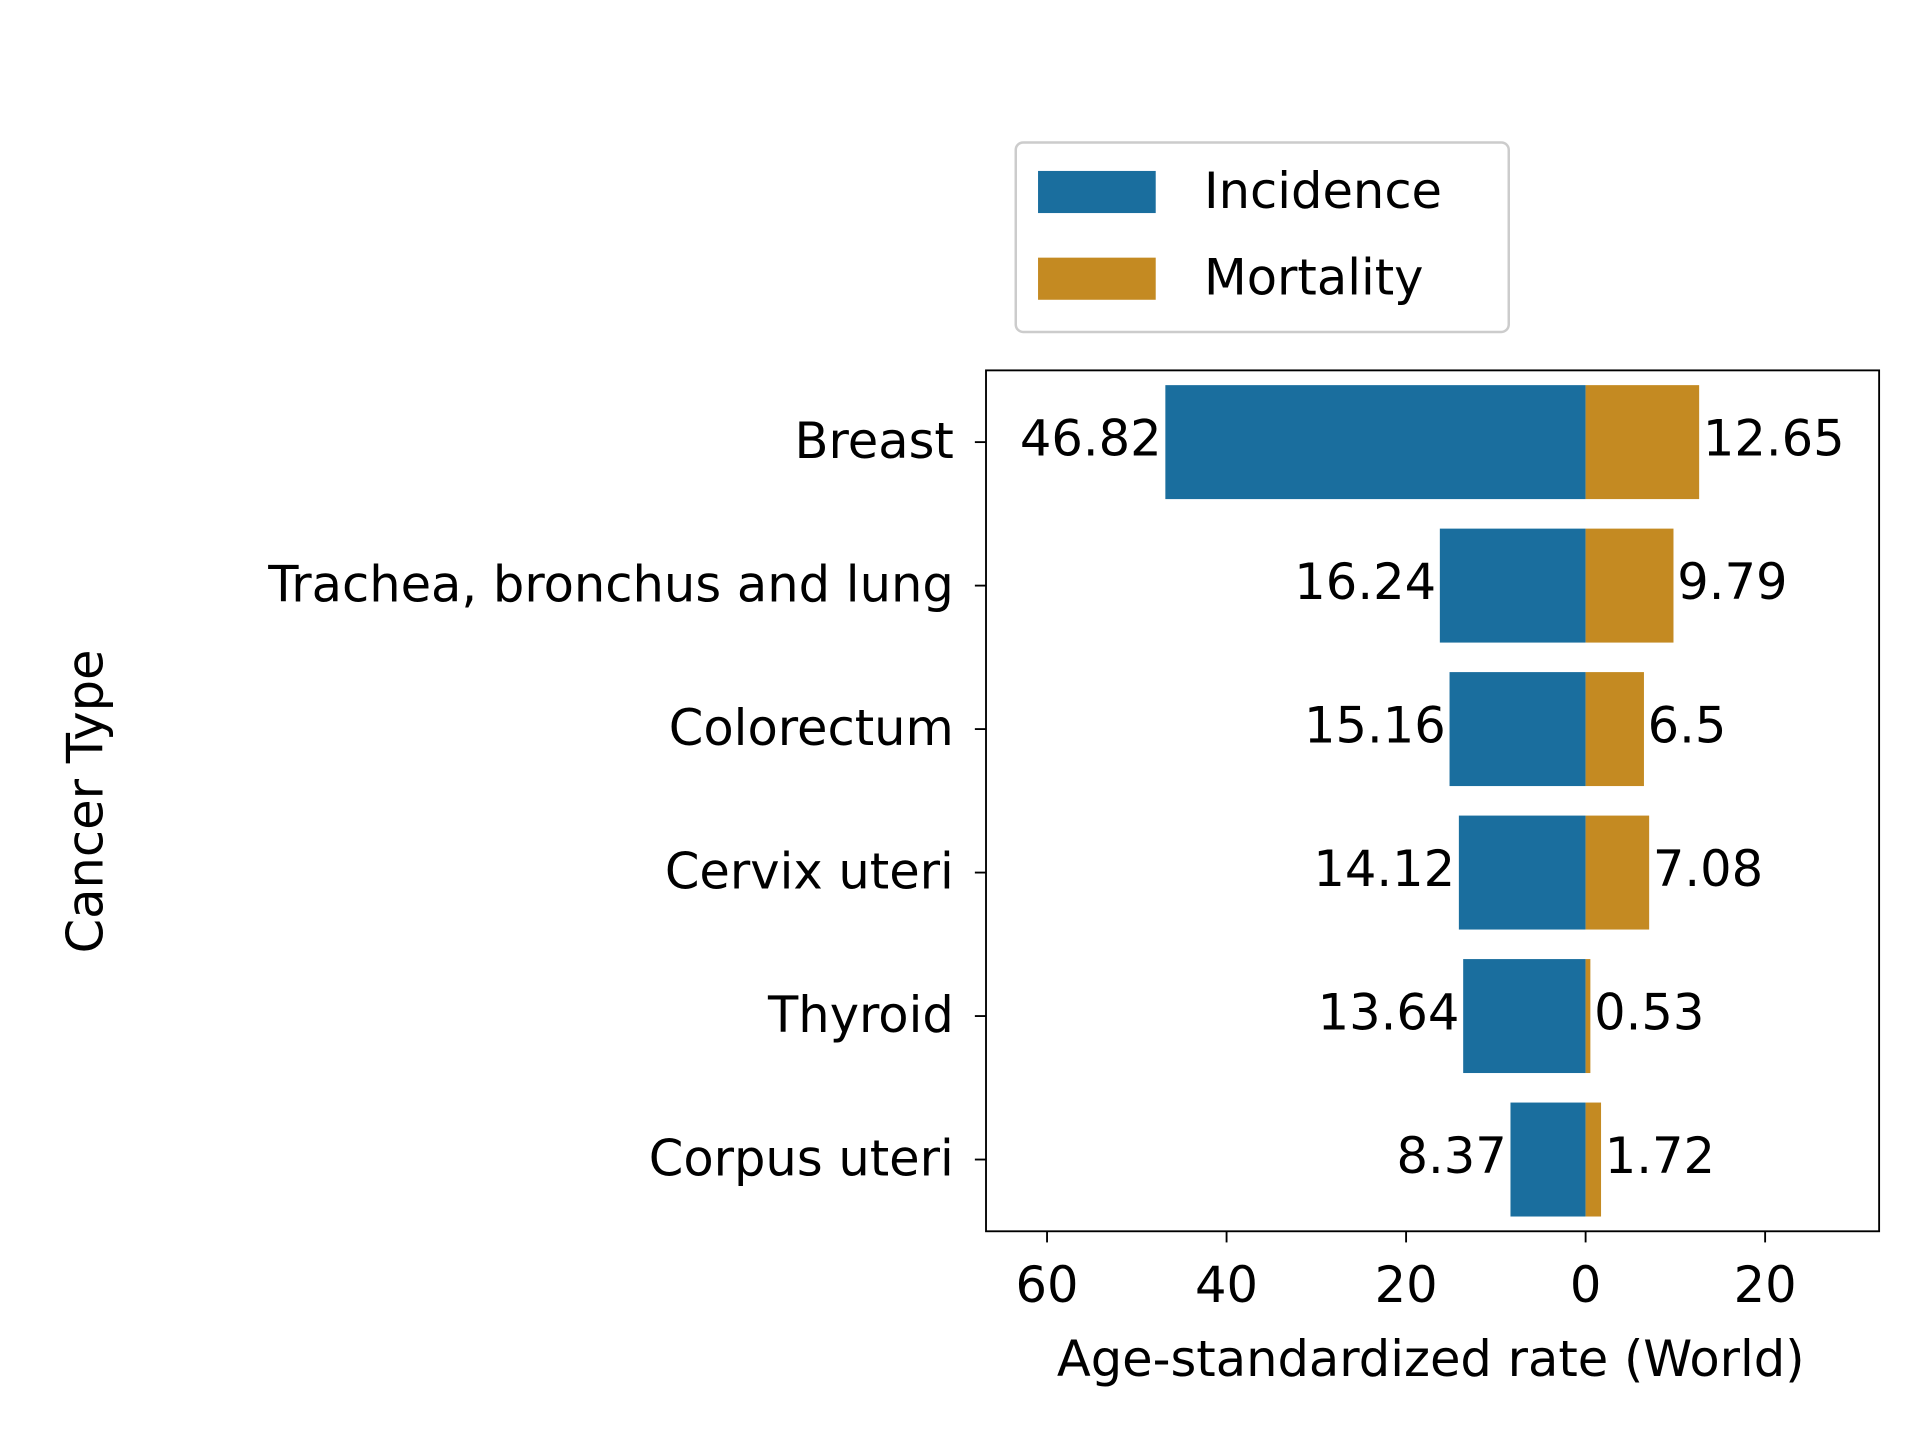  I want to click on y-tick-label: Corpus uteri, so click(801, 1159).